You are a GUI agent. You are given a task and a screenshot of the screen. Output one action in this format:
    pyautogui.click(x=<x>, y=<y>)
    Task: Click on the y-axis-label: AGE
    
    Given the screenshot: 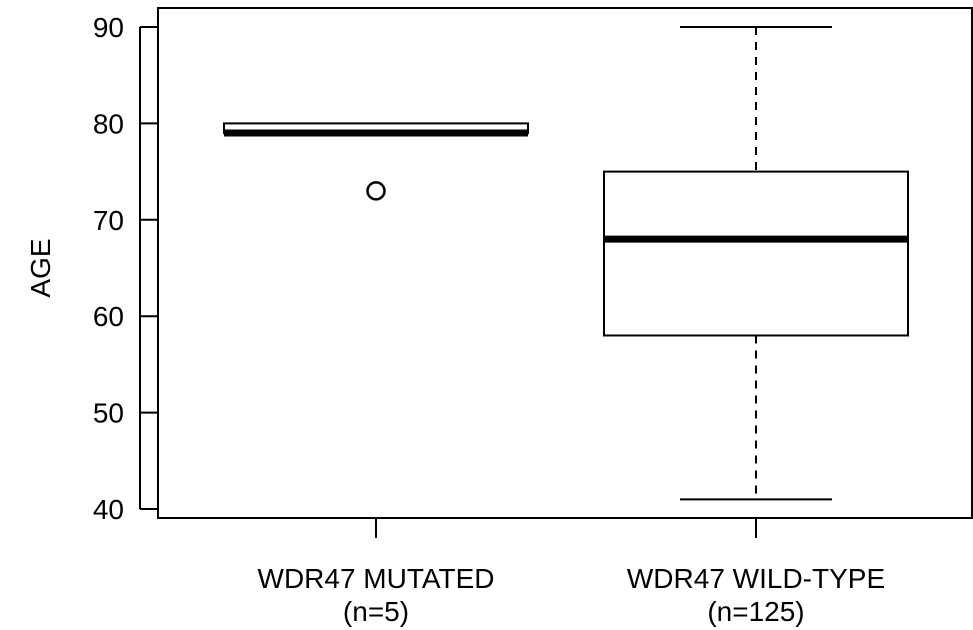 What is the action you would take?
    pyautogui.click(x=40, y=267)
    